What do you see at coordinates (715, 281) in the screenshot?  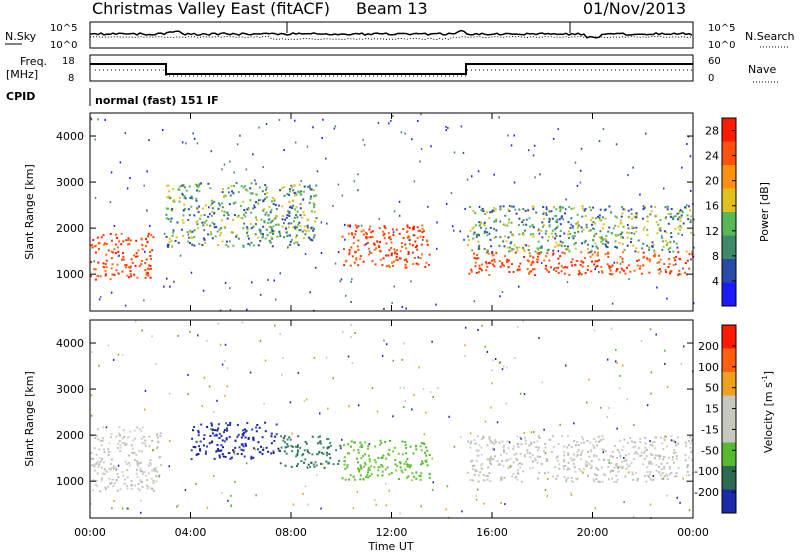 I see `power-colorbar-tick-label: 4` at bounding box center [715, 281].